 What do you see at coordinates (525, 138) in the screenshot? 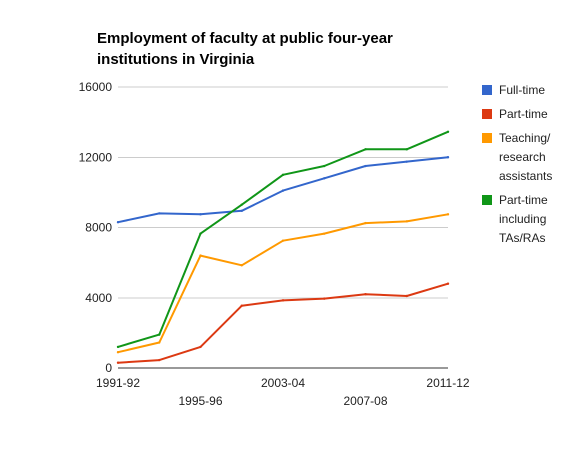
I see `legend-label: Teaching/` at bounding box center [525, 138].